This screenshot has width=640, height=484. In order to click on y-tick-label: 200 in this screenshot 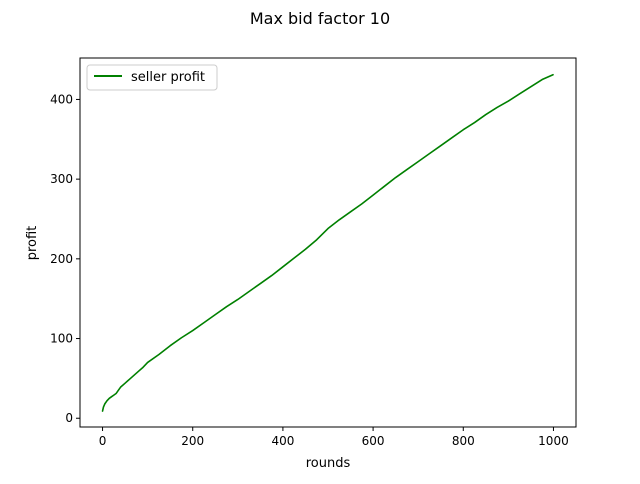, I will do `click(61, 259)`.